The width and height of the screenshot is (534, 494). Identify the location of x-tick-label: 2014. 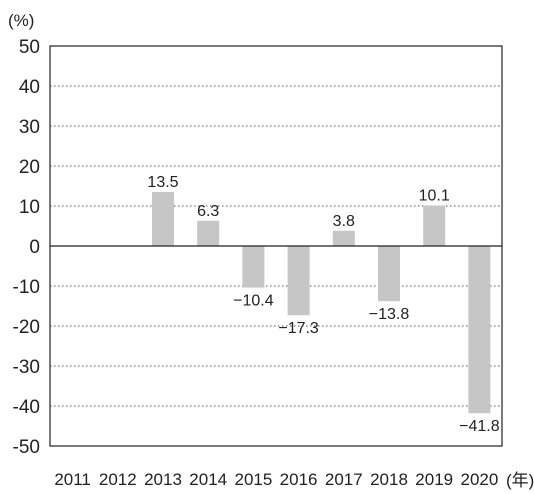
(208, 479).